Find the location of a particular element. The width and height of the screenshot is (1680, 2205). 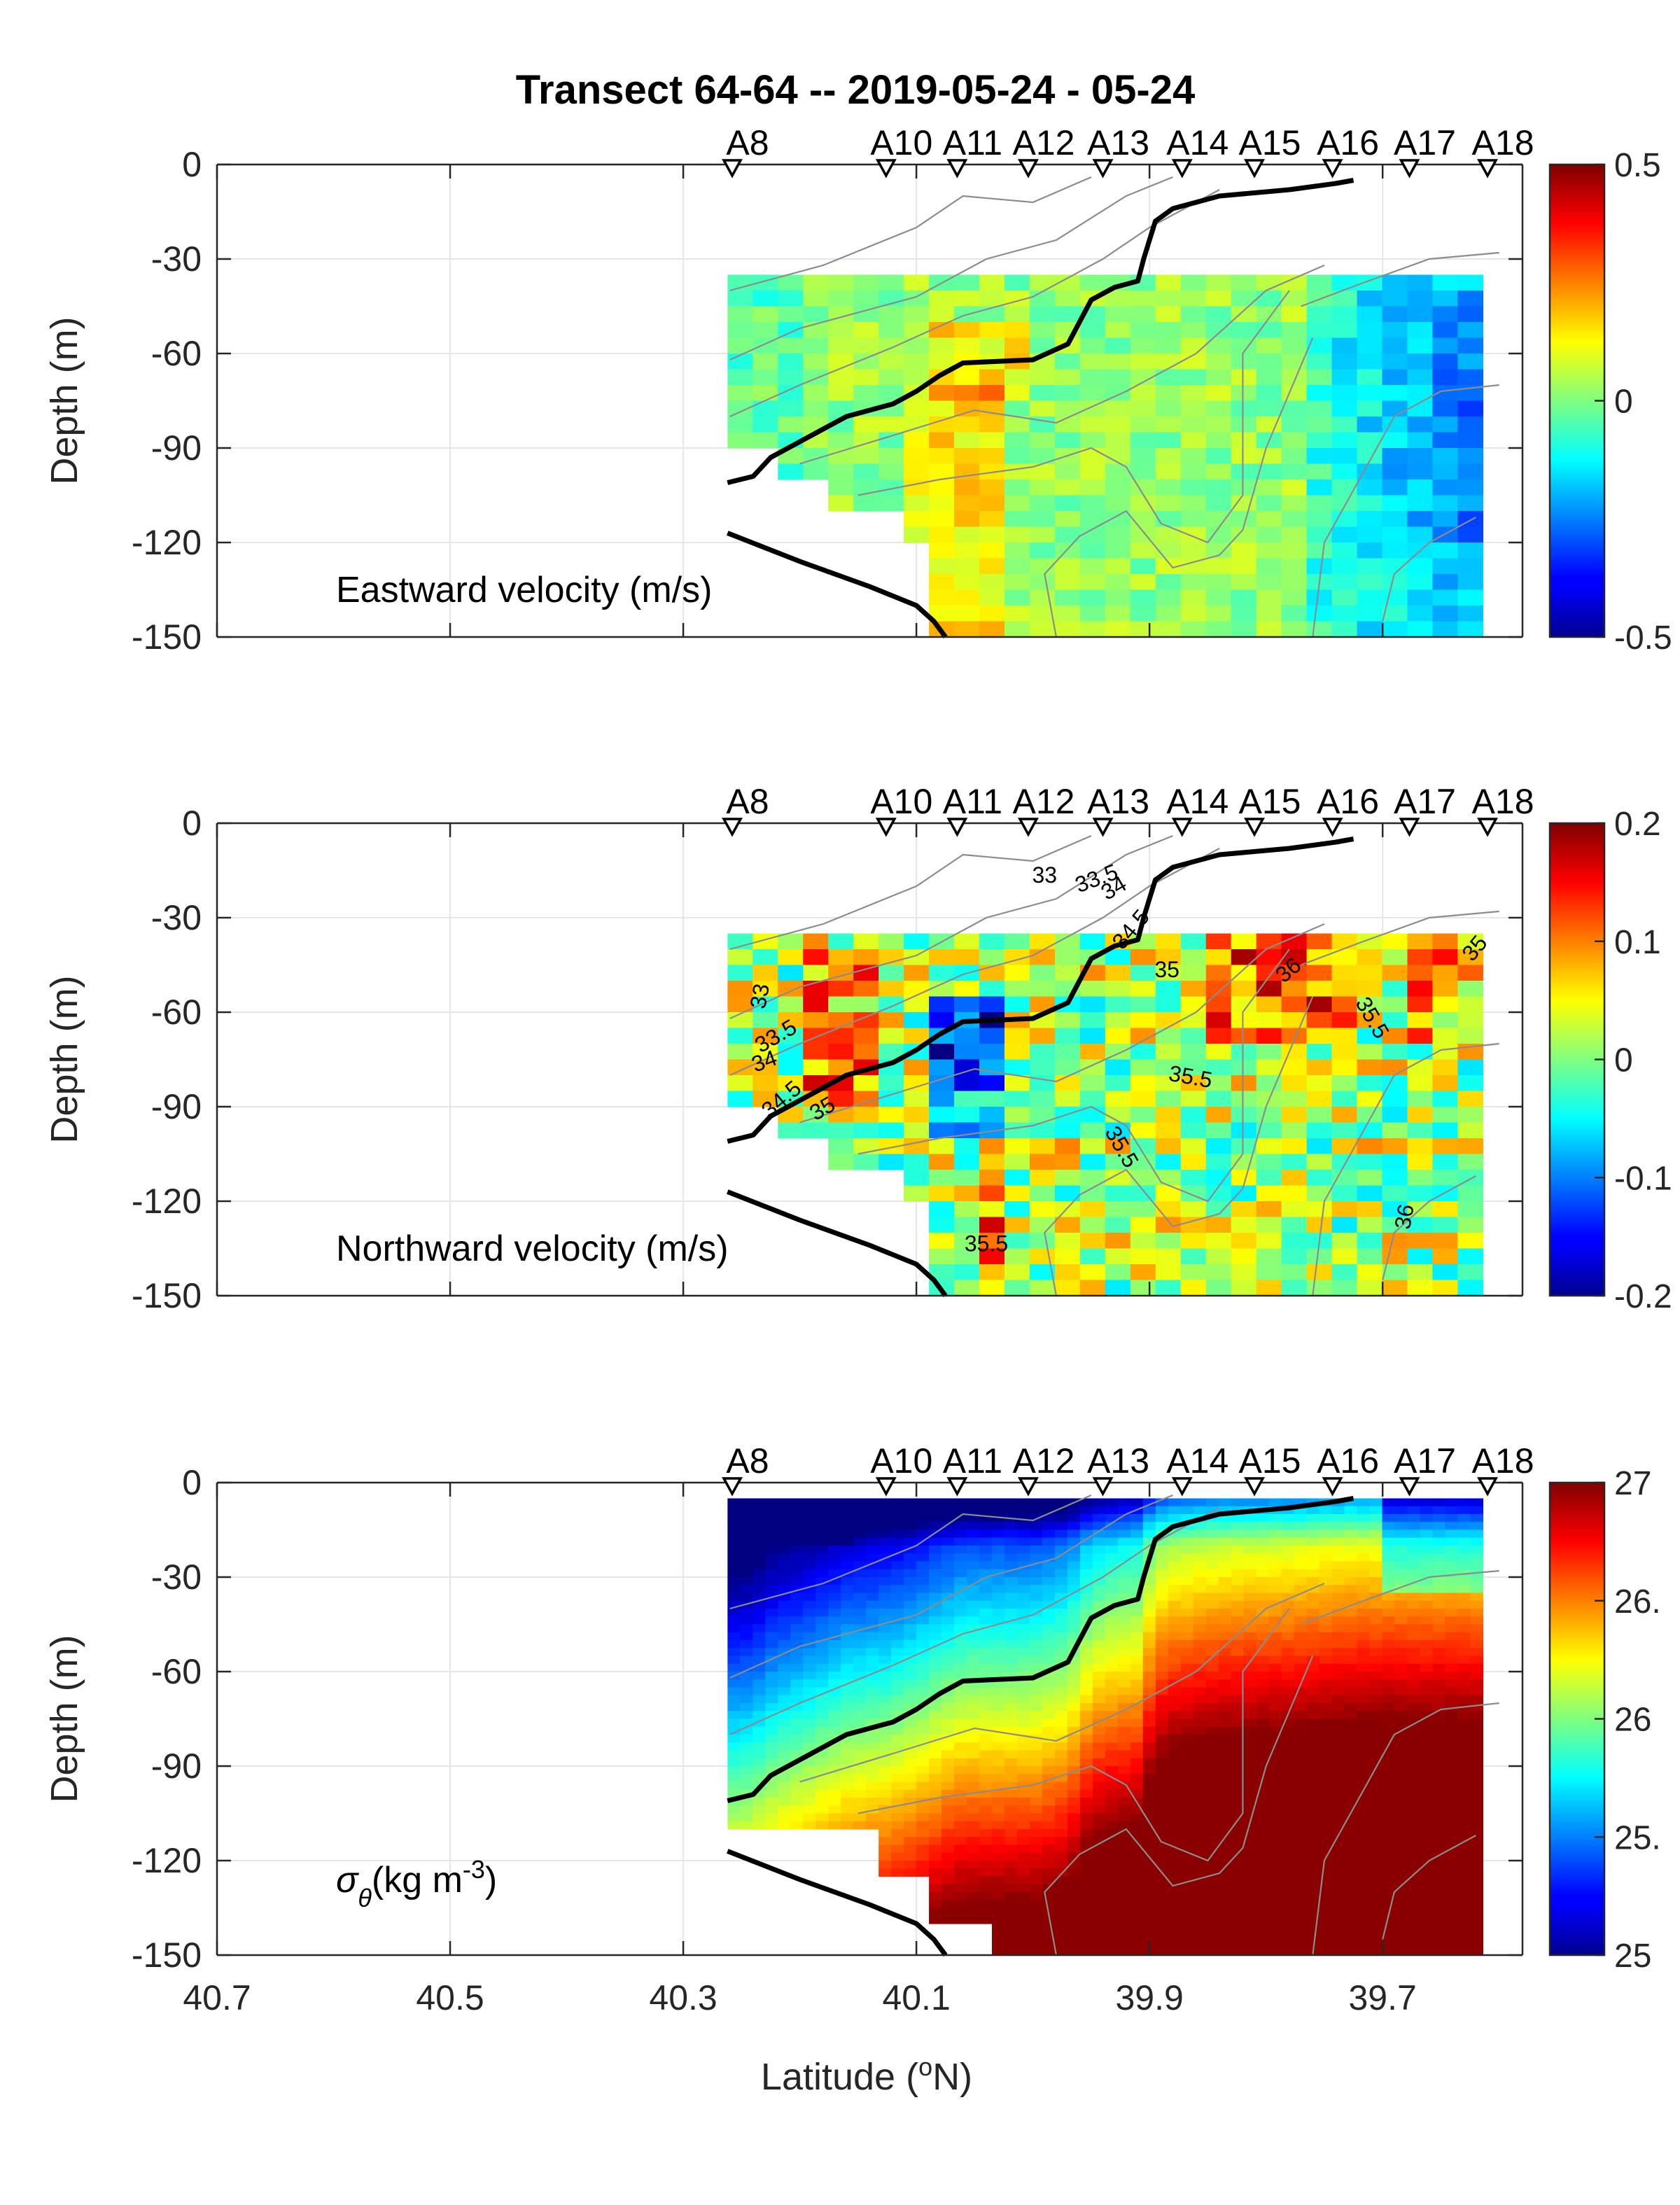

y-tick-label: -30 is located at coordinates (176, 1577).